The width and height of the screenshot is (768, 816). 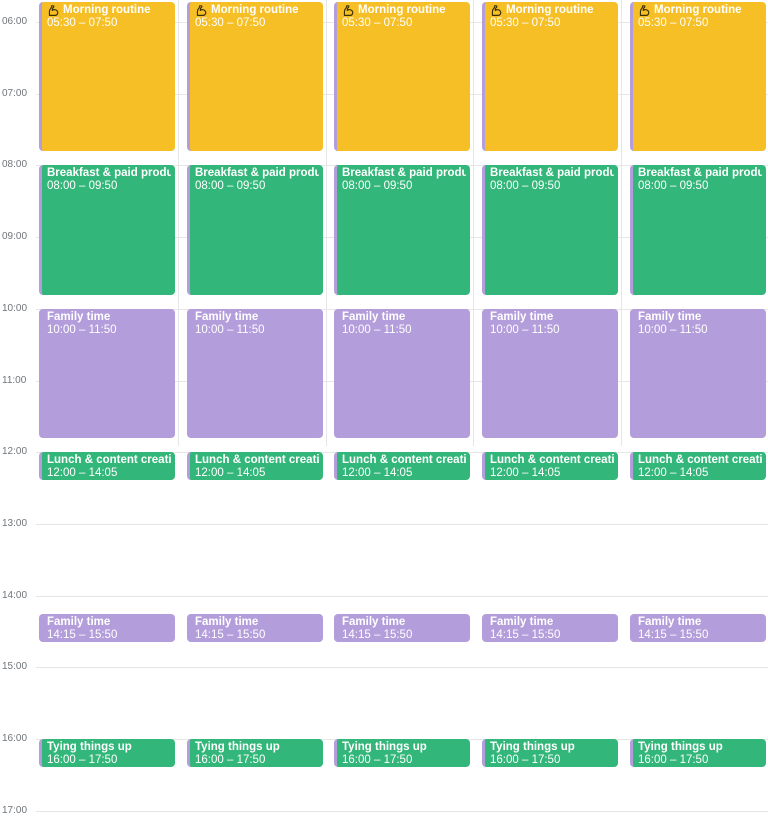 What do you see at coordinates (15, 21) in the screenshot?
I see `hour-label: 06:00` at bounding box center [15, 21].